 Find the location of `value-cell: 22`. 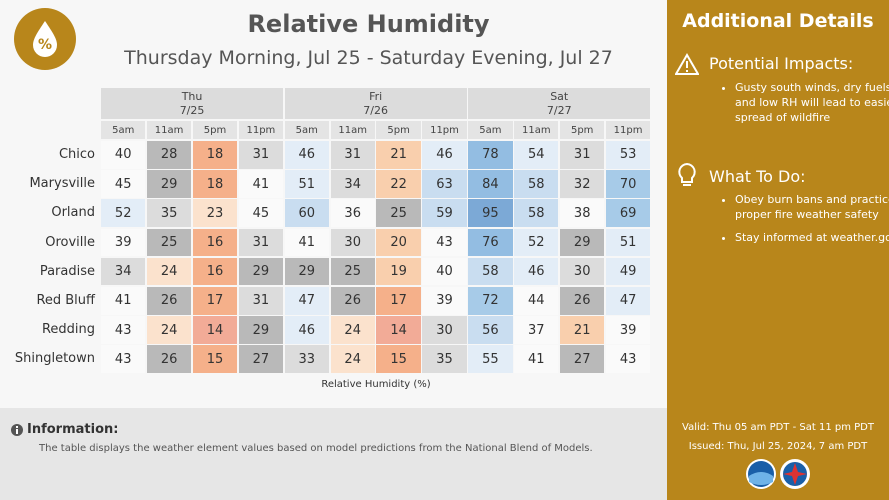

value-cell: 22 is located at coordinates (398, 184).